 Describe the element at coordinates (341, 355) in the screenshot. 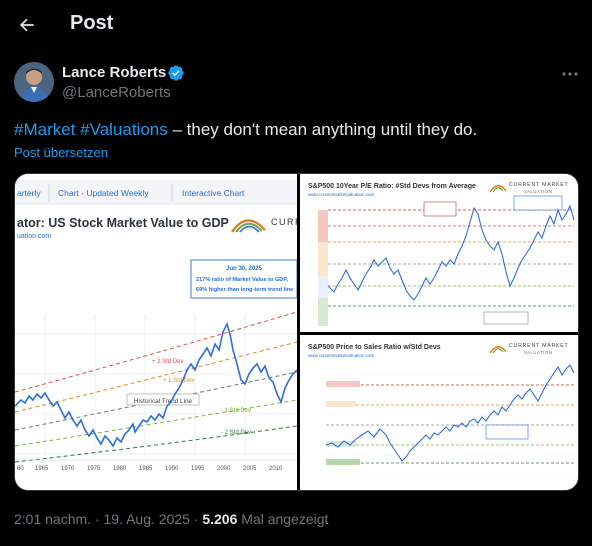

I see `ps-chart-site: www.currentmarketvaluation.com` at that location.